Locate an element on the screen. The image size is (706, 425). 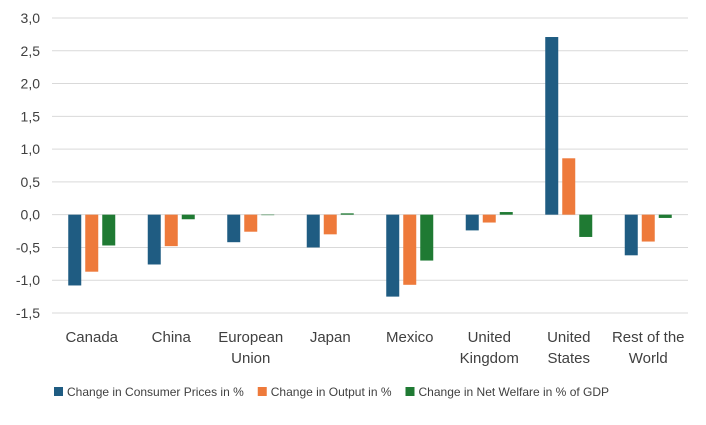
y-tick-label: 2,5 is located at coordinates (31, 51).